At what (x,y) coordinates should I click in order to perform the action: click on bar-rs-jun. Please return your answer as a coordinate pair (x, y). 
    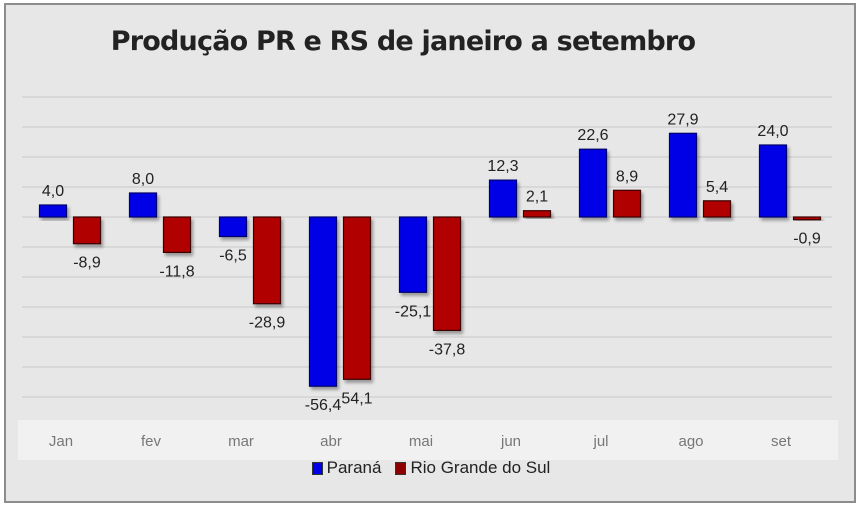
    Looking at the image, I should click on (537, 214).